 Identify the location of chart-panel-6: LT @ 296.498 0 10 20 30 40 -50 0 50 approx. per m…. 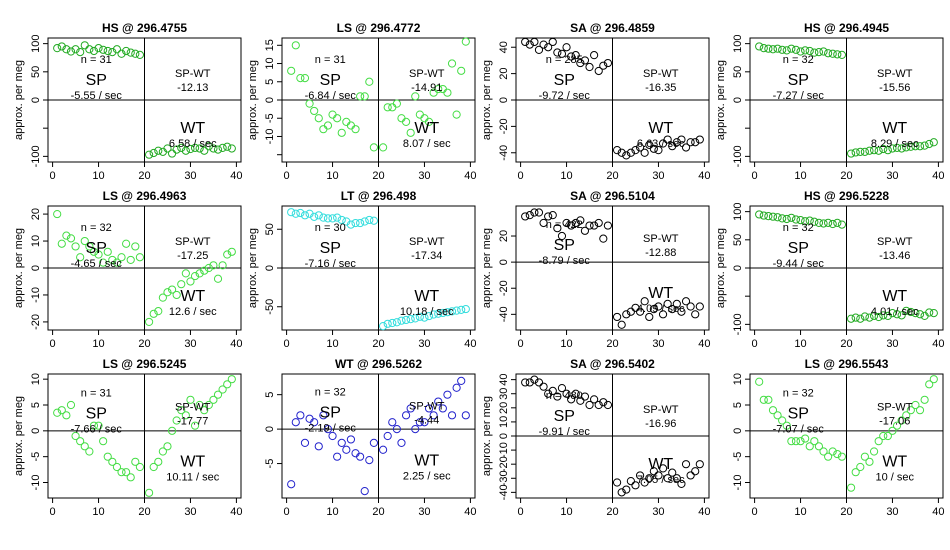
(362, 269).